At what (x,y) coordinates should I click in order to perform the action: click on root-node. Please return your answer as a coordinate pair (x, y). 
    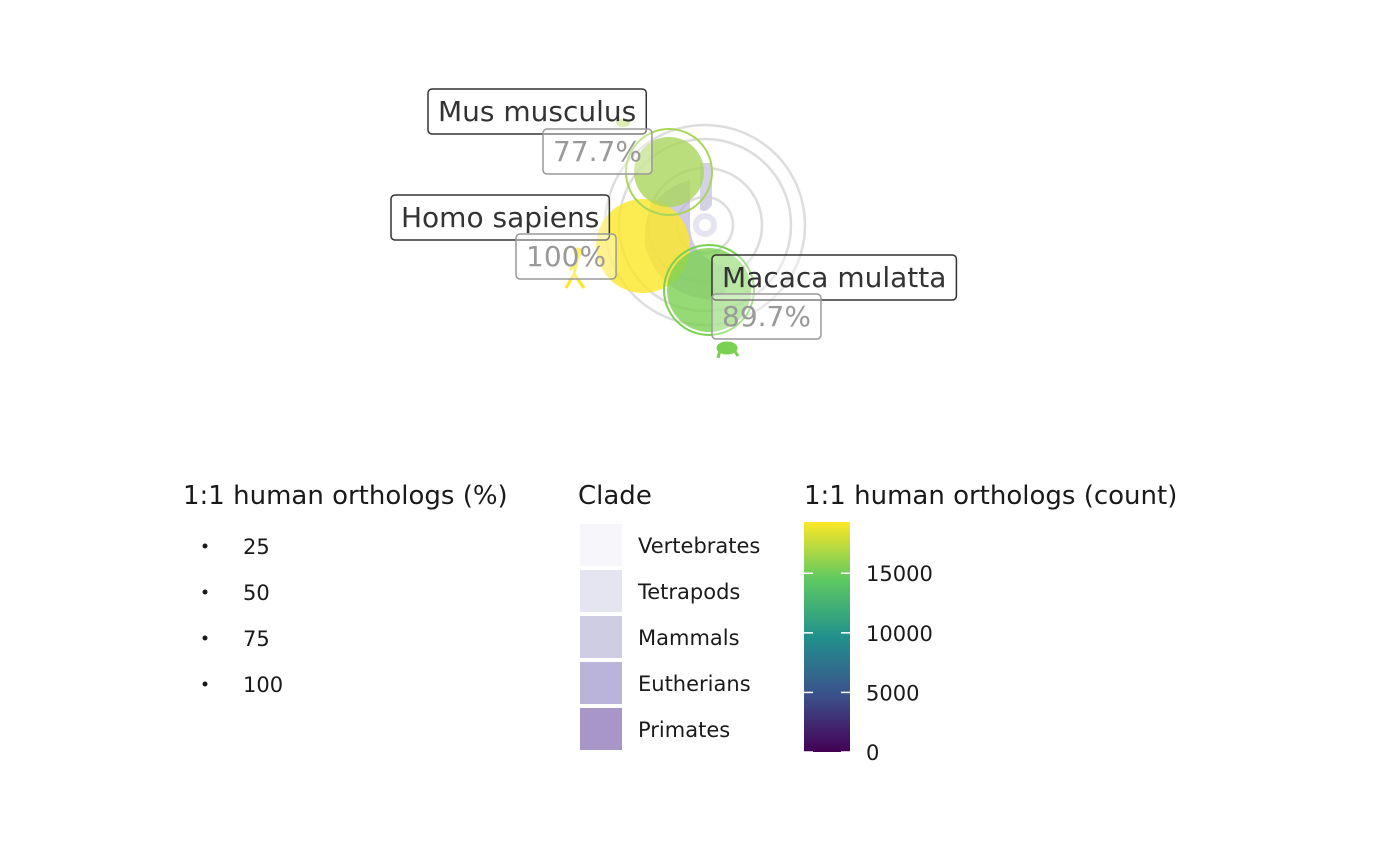
    Looking at the image, I should click on (705, 225).